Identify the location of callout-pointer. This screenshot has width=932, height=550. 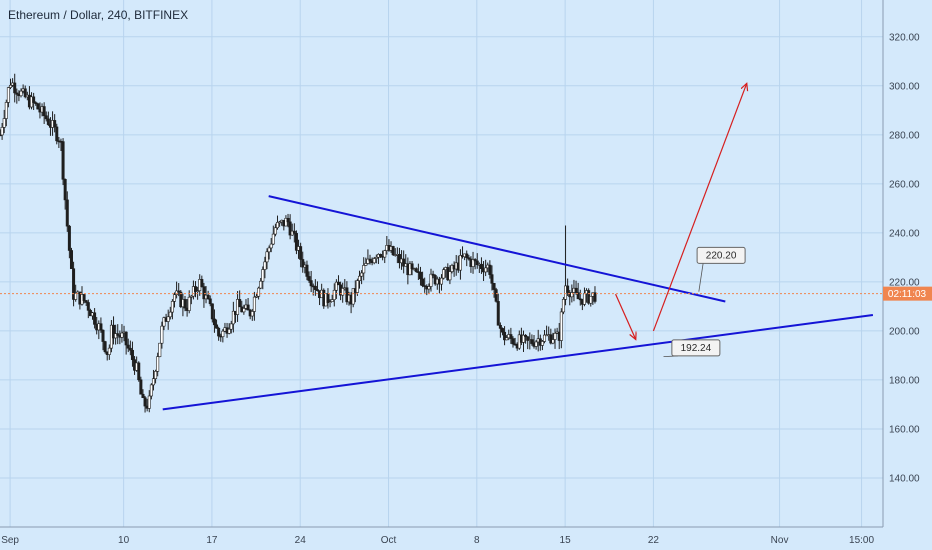
(701, 277).